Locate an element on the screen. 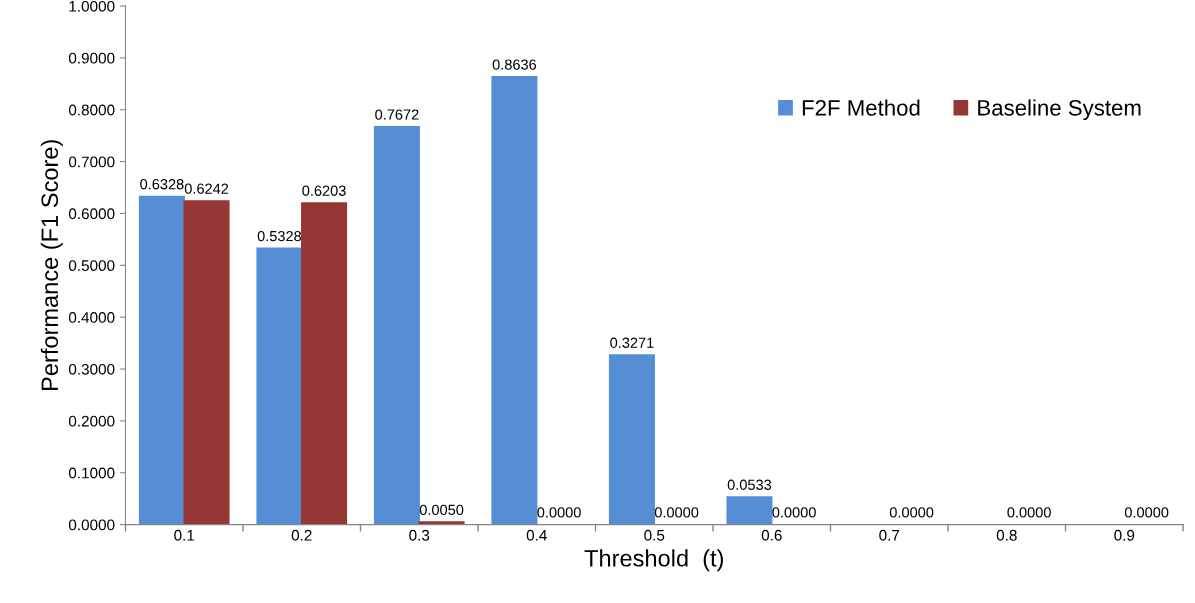 The image size is (1195, 603). data-label: 0.6328 is located at coordinates (162, 184).